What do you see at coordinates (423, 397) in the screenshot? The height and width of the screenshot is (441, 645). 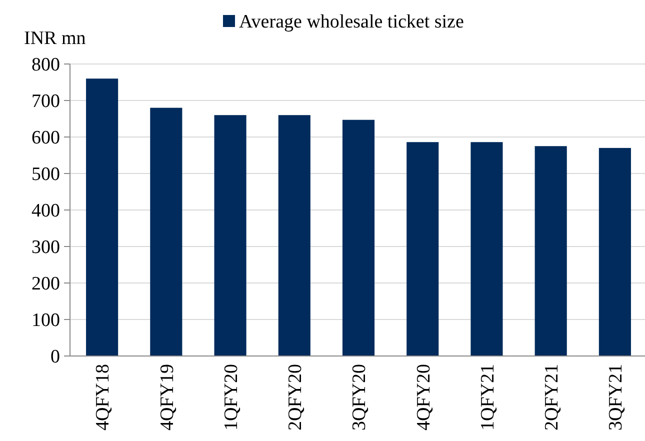 I see `x-tick-label: 4QFY20` at bounding box center [423, 397].